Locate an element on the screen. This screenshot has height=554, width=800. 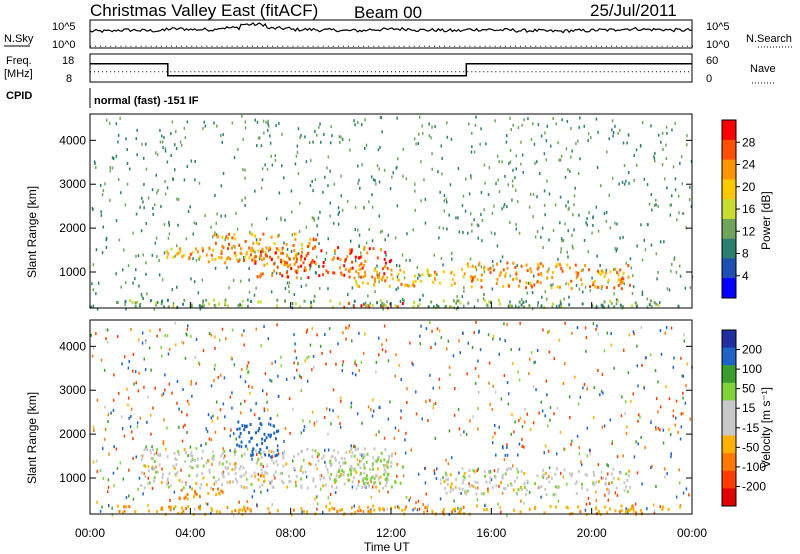
freq-line-path is located at coordinates (391, 70).